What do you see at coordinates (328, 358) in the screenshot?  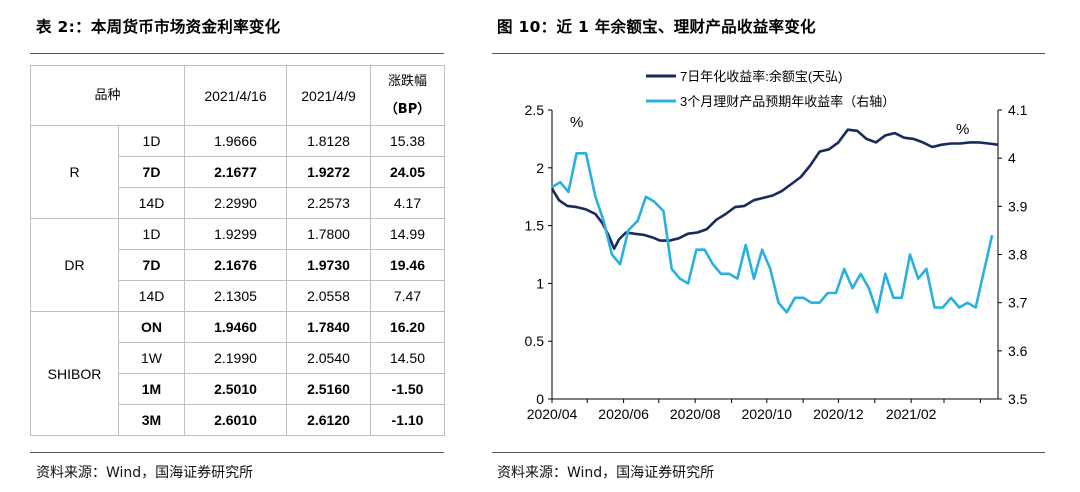 I see `value-previous-cell: 2.0540` at bounding box center [328, 358].